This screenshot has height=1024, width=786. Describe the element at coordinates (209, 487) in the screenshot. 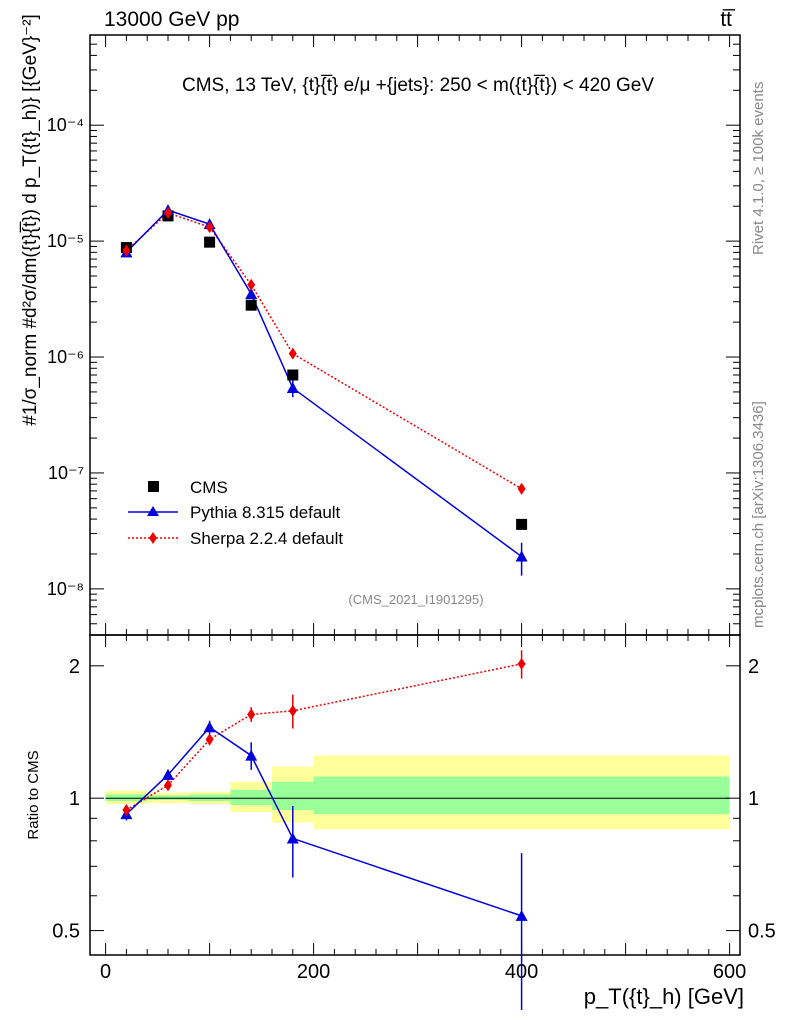

I see `legend-label-cms: CMS` at that location.